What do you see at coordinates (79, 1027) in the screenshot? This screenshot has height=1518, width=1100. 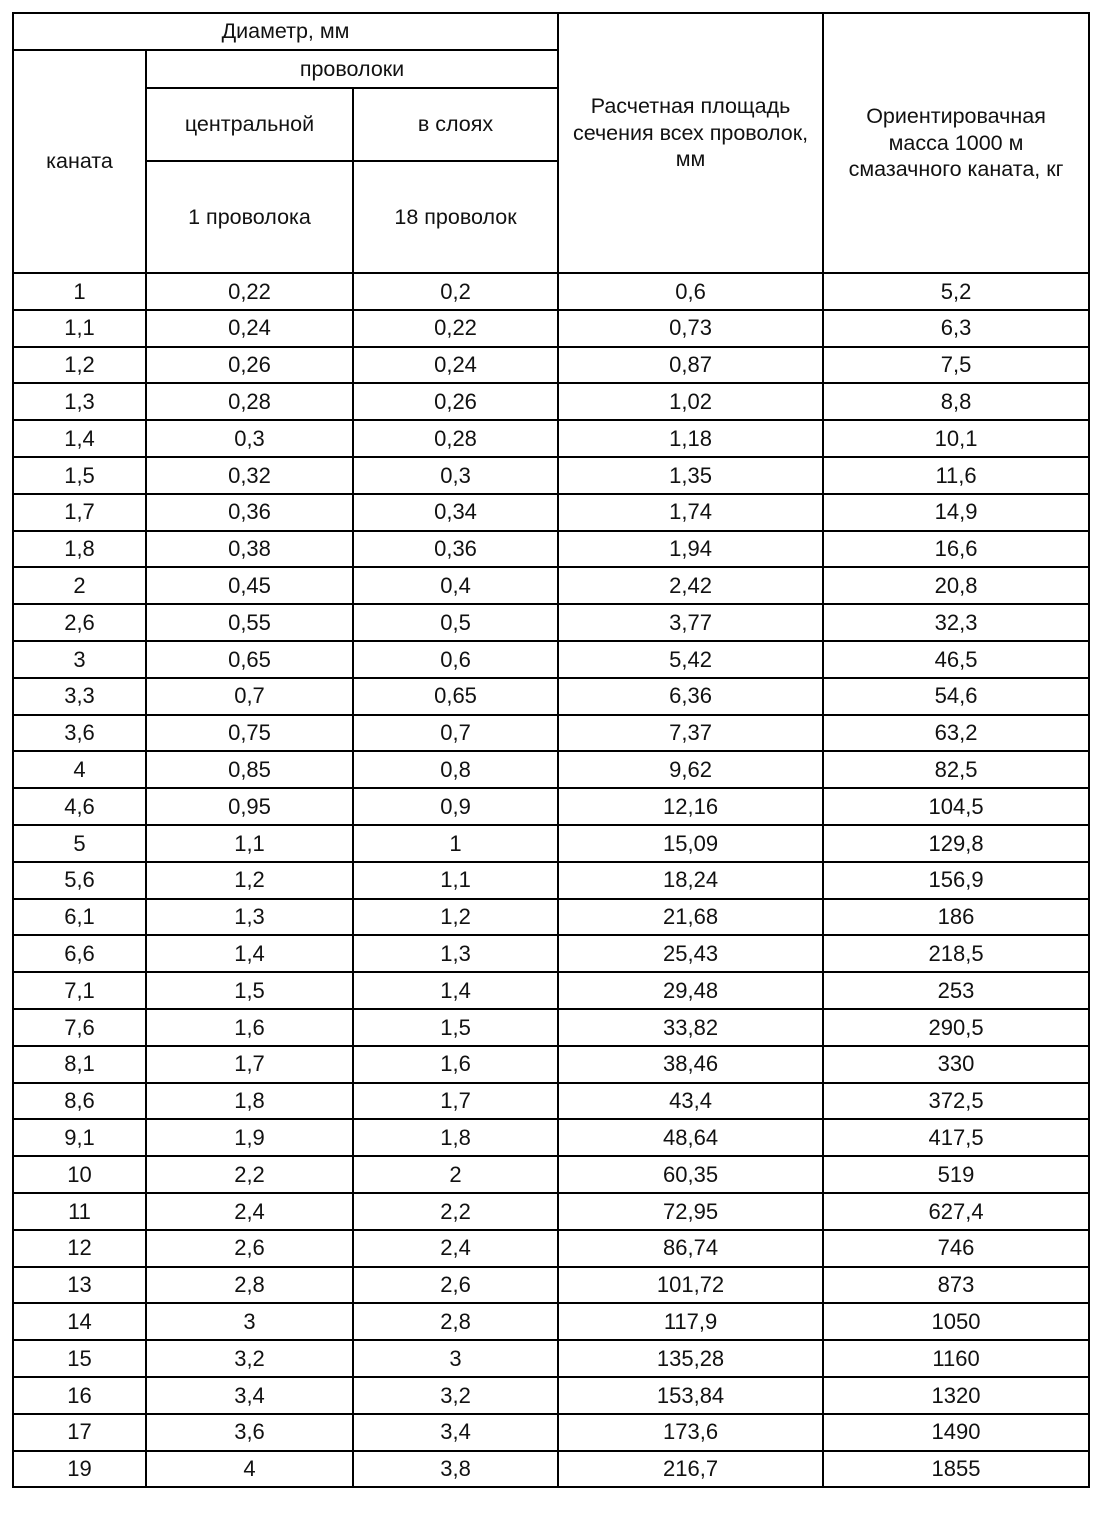 I see `cell-rope-diameter: 7,6` at bounding box center [79, 1027].